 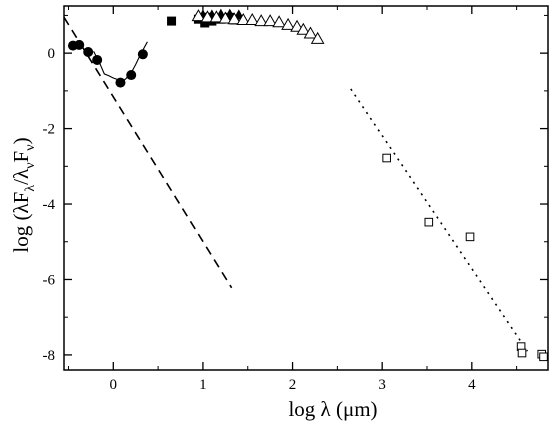 I want to click on x-tick-label: 4, so click(x=472, y=385).